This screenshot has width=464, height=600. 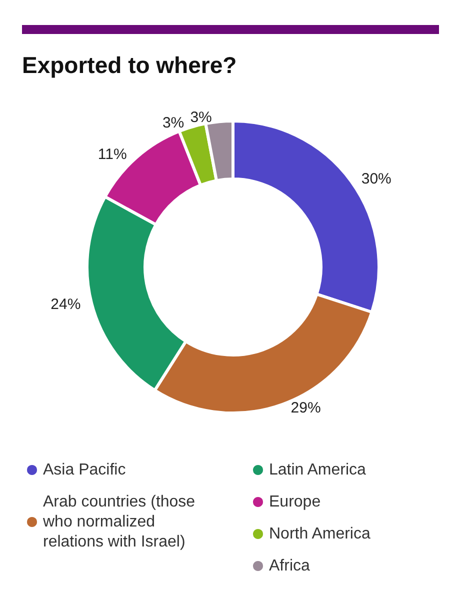 What do you see at coordinates (305, 408) in the screenshot?
I see `data-label: 29%` at bounding box center [305, 408].